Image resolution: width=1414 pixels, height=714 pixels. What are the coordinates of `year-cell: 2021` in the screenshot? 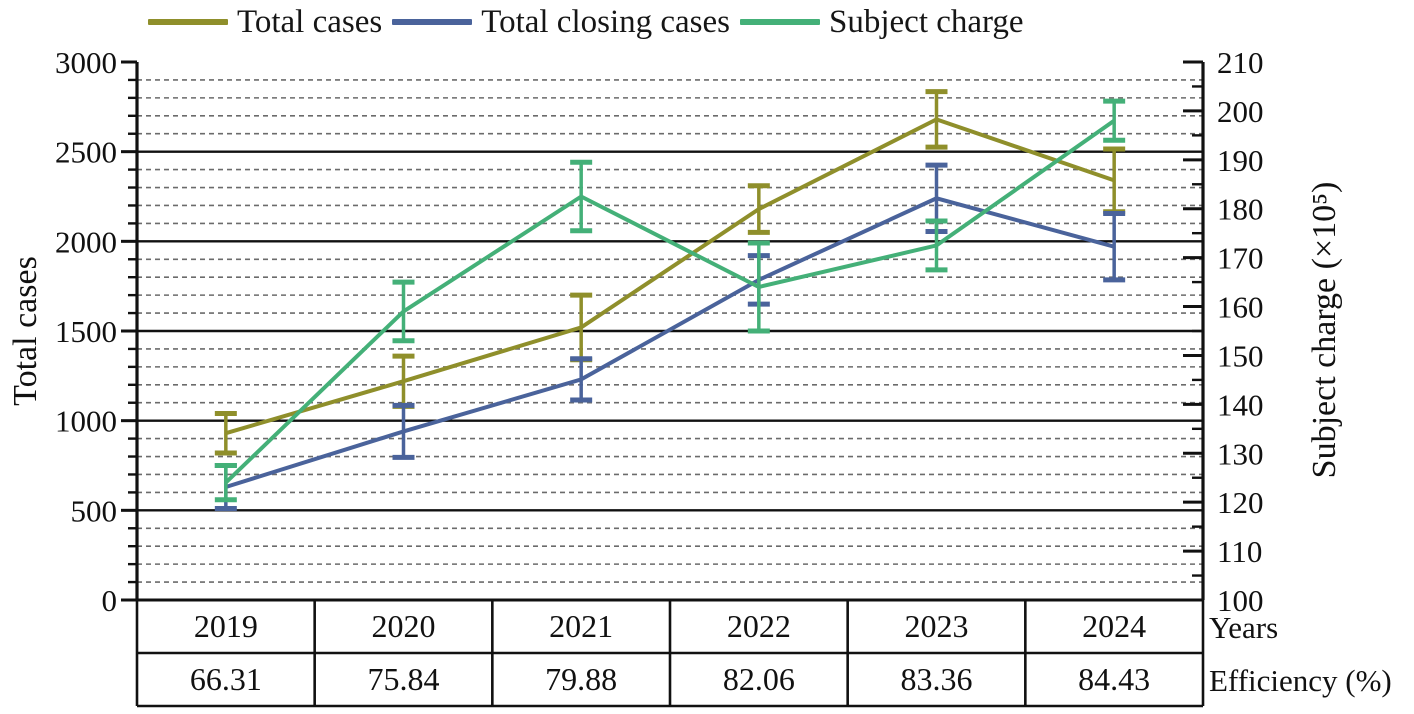 It's located at (581, 626).